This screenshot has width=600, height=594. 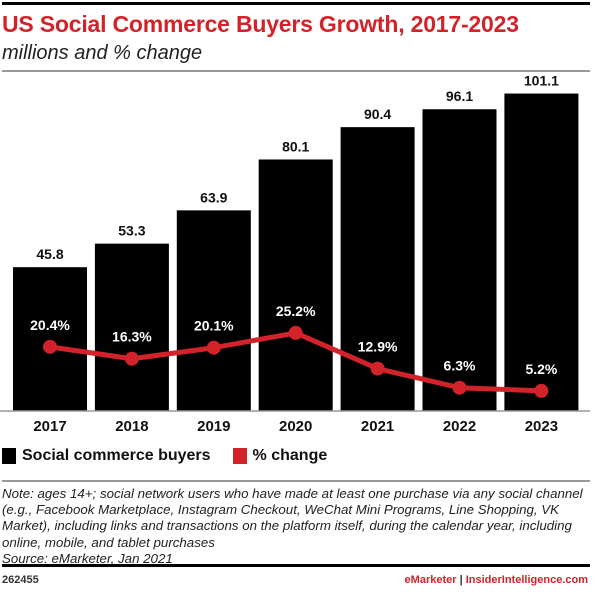 What do you see at coordinates (460, 366) in the screenshot?
I see `point-label-2022: 6.3%` at bounding box center [460, 366].